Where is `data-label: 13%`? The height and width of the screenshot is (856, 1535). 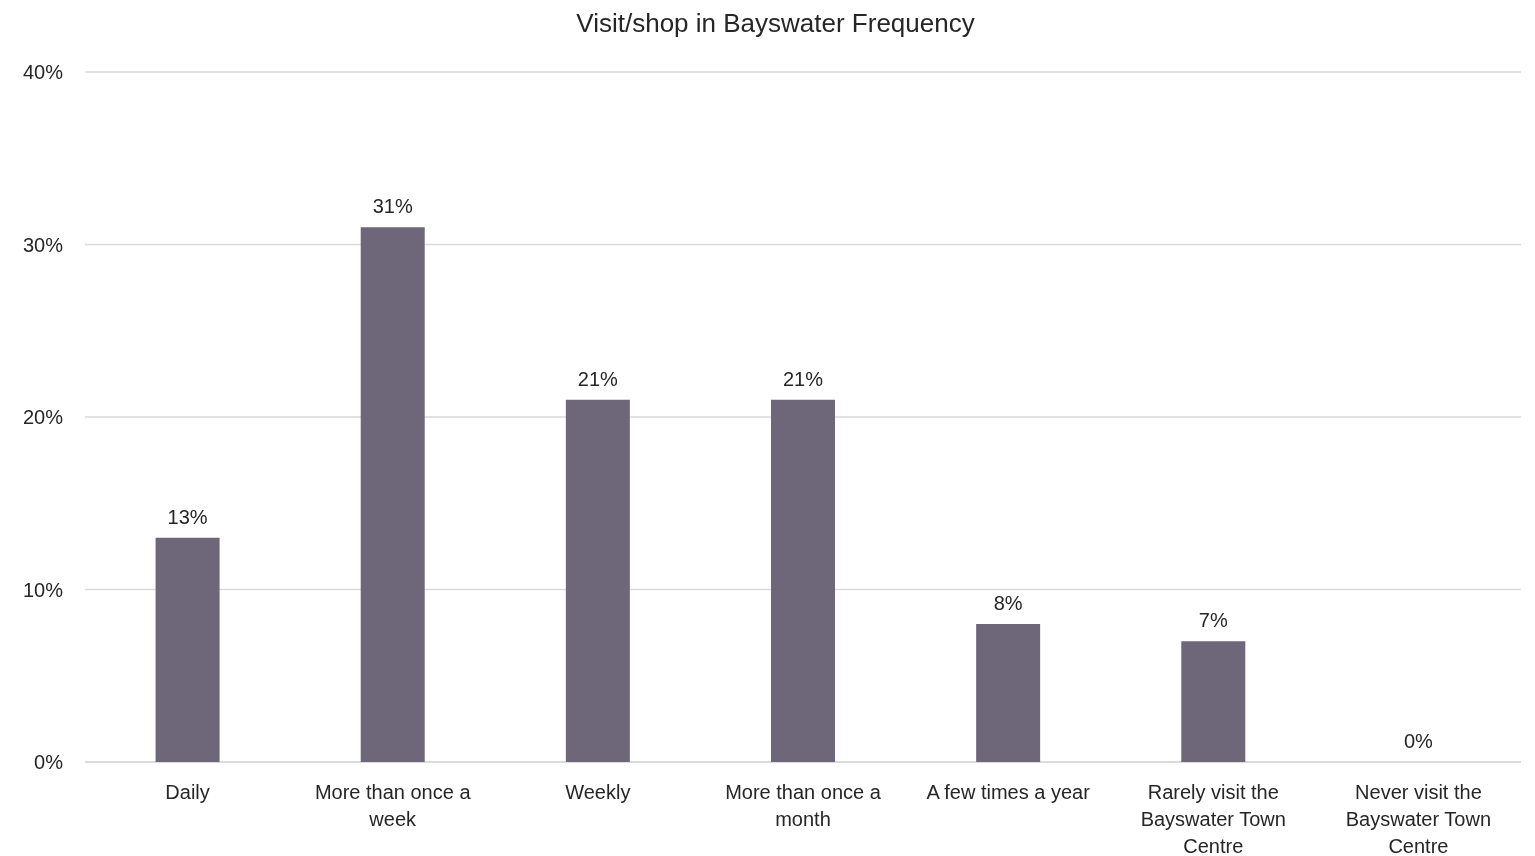 data-label: 13% is located at coordinates (187, 516).